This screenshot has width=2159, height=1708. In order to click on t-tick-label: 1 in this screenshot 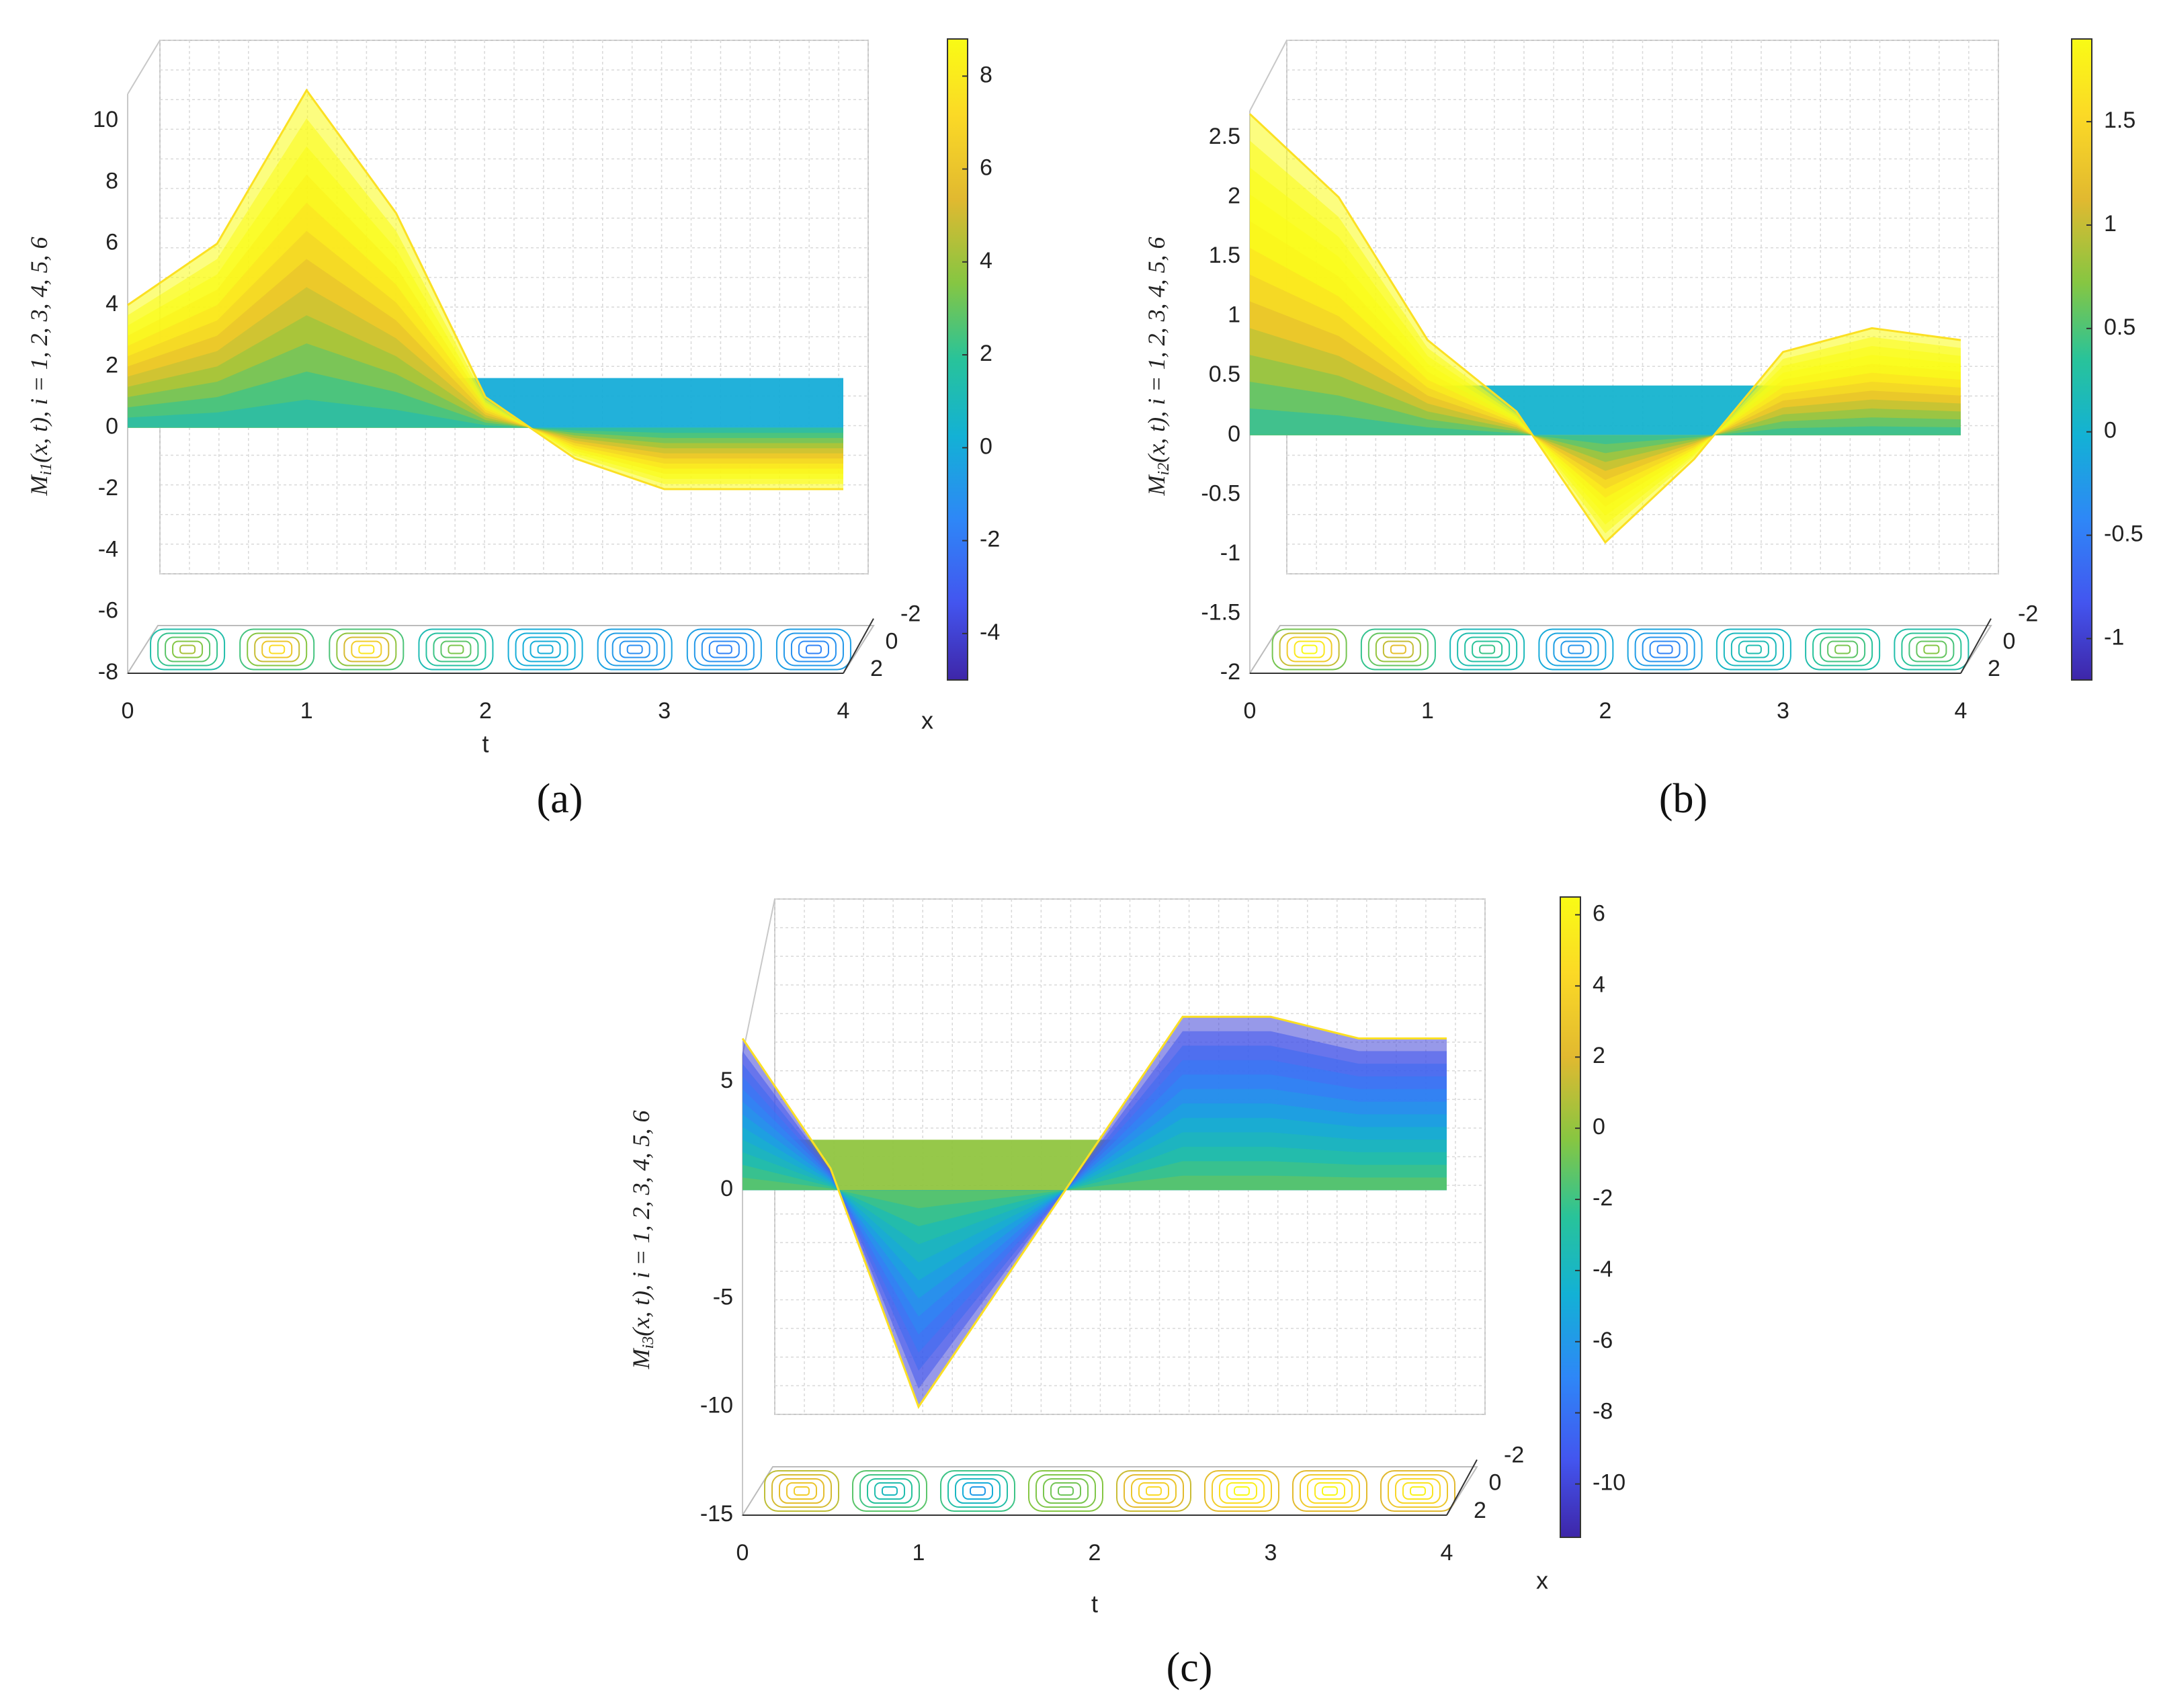, I will do `click(919, 1553)`.